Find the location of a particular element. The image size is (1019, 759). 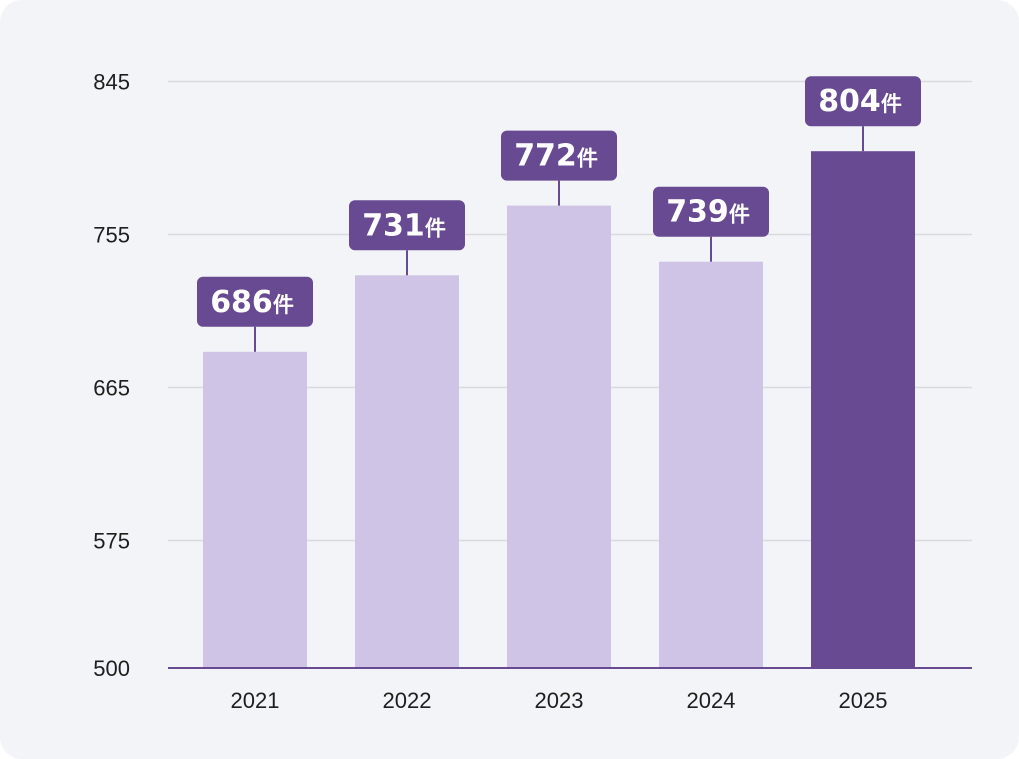

value-unit-2024: 件 is located at coordinates (739, 215).